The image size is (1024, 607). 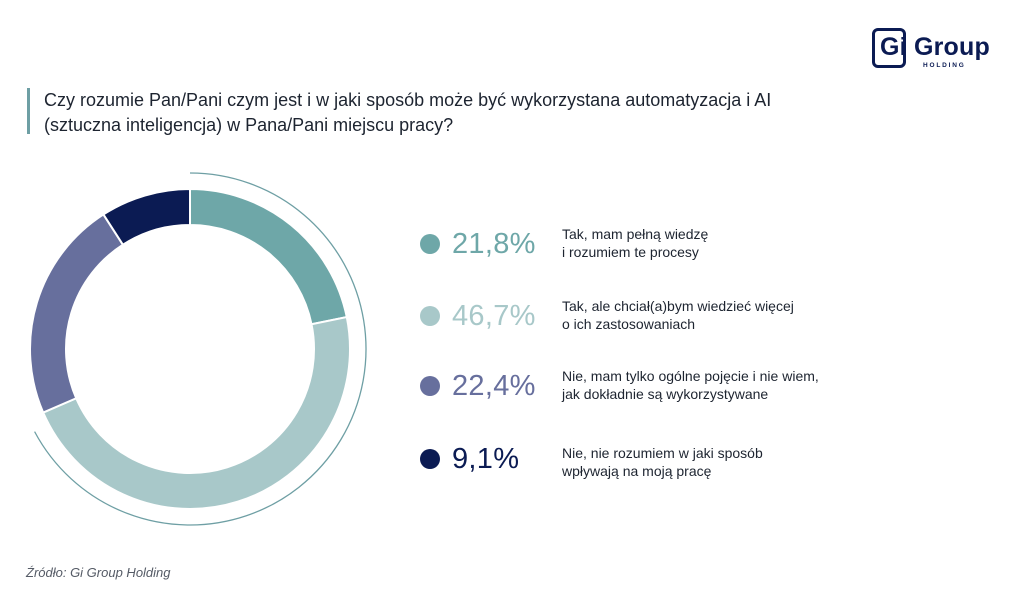 I want to click on gi-group-logo: Gi Group HOLDING, so click(x=937, y=51).